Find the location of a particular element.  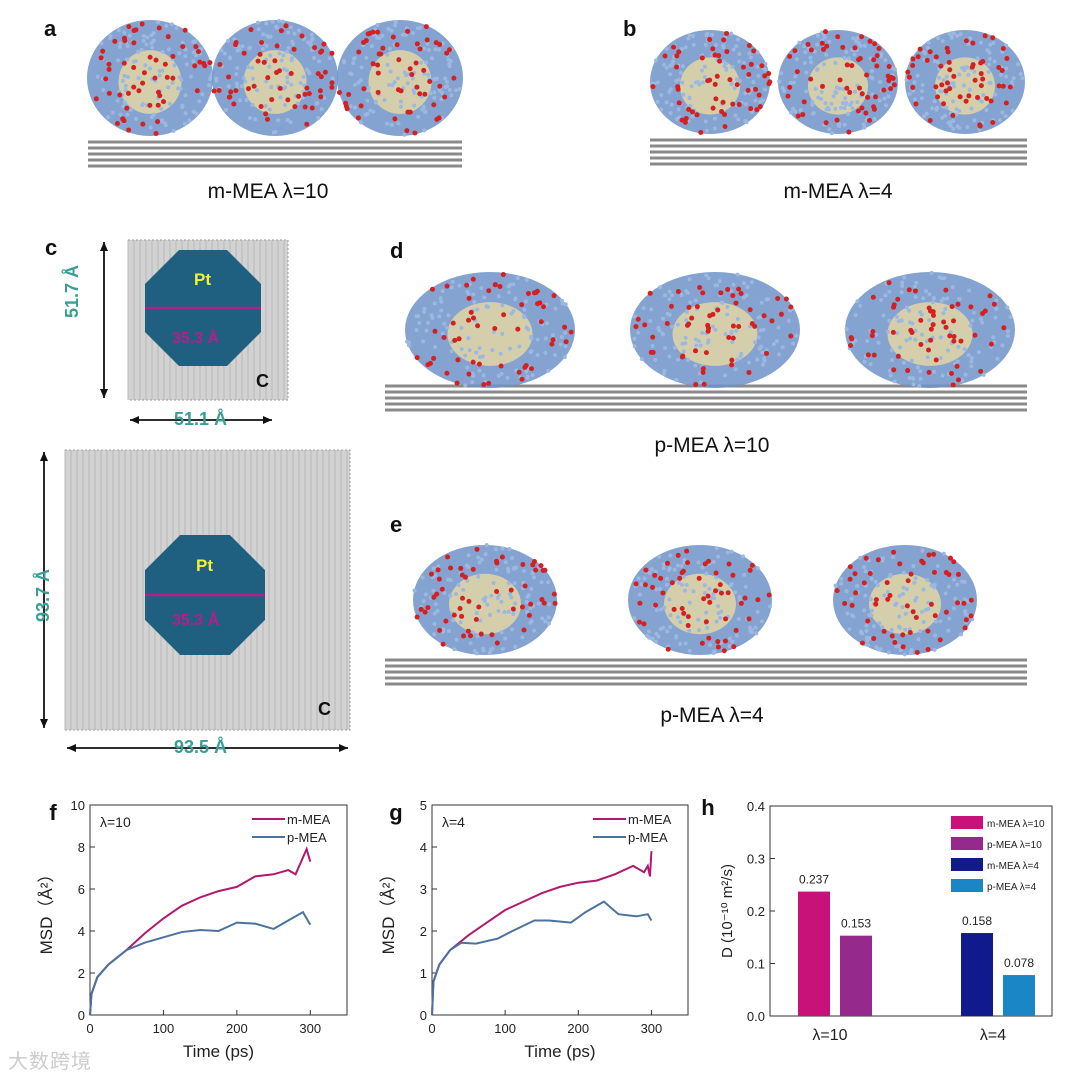

ionomer-cluster-d is located at coordinates (490, 330).